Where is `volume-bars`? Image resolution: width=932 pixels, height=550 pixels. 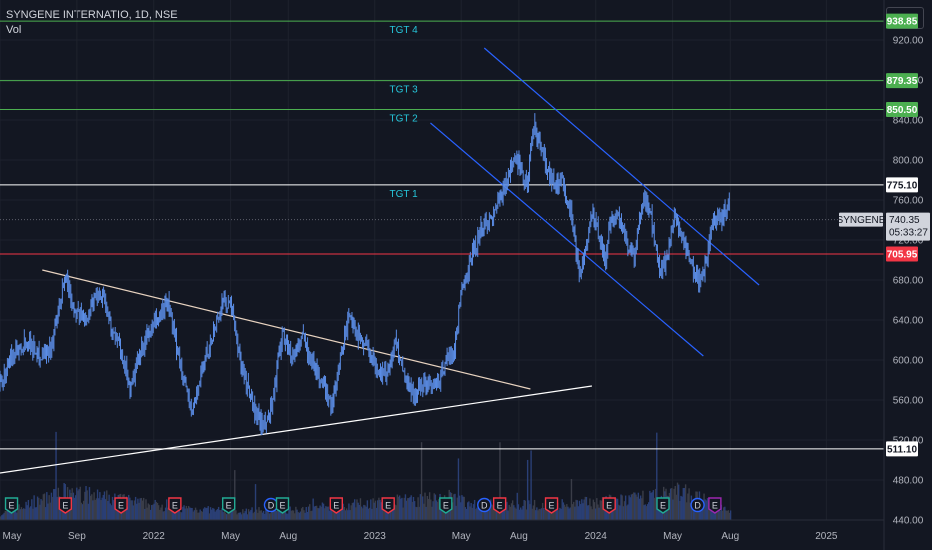 volume-bars is located at coordinates (366, 475).